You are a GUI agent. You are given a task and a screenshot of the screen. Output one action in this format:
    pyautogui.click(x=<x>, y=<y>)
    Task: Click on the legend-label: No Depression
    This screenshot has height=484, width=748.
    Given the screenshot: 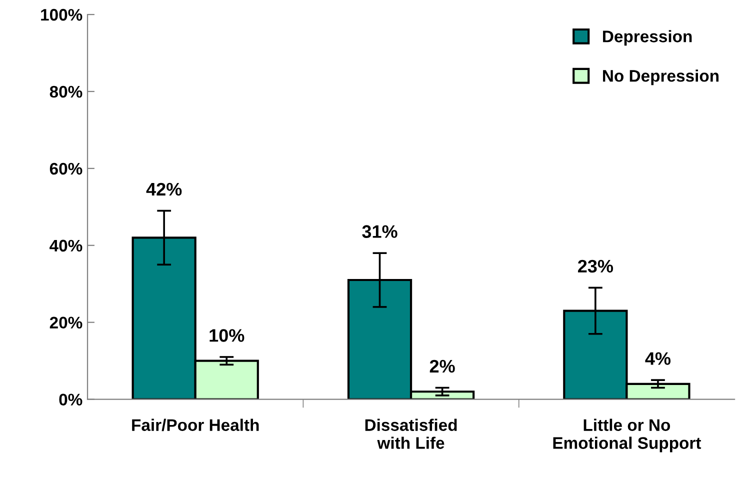 What is the action you would take?
    pyautogui.click(x=661, y=78)
    